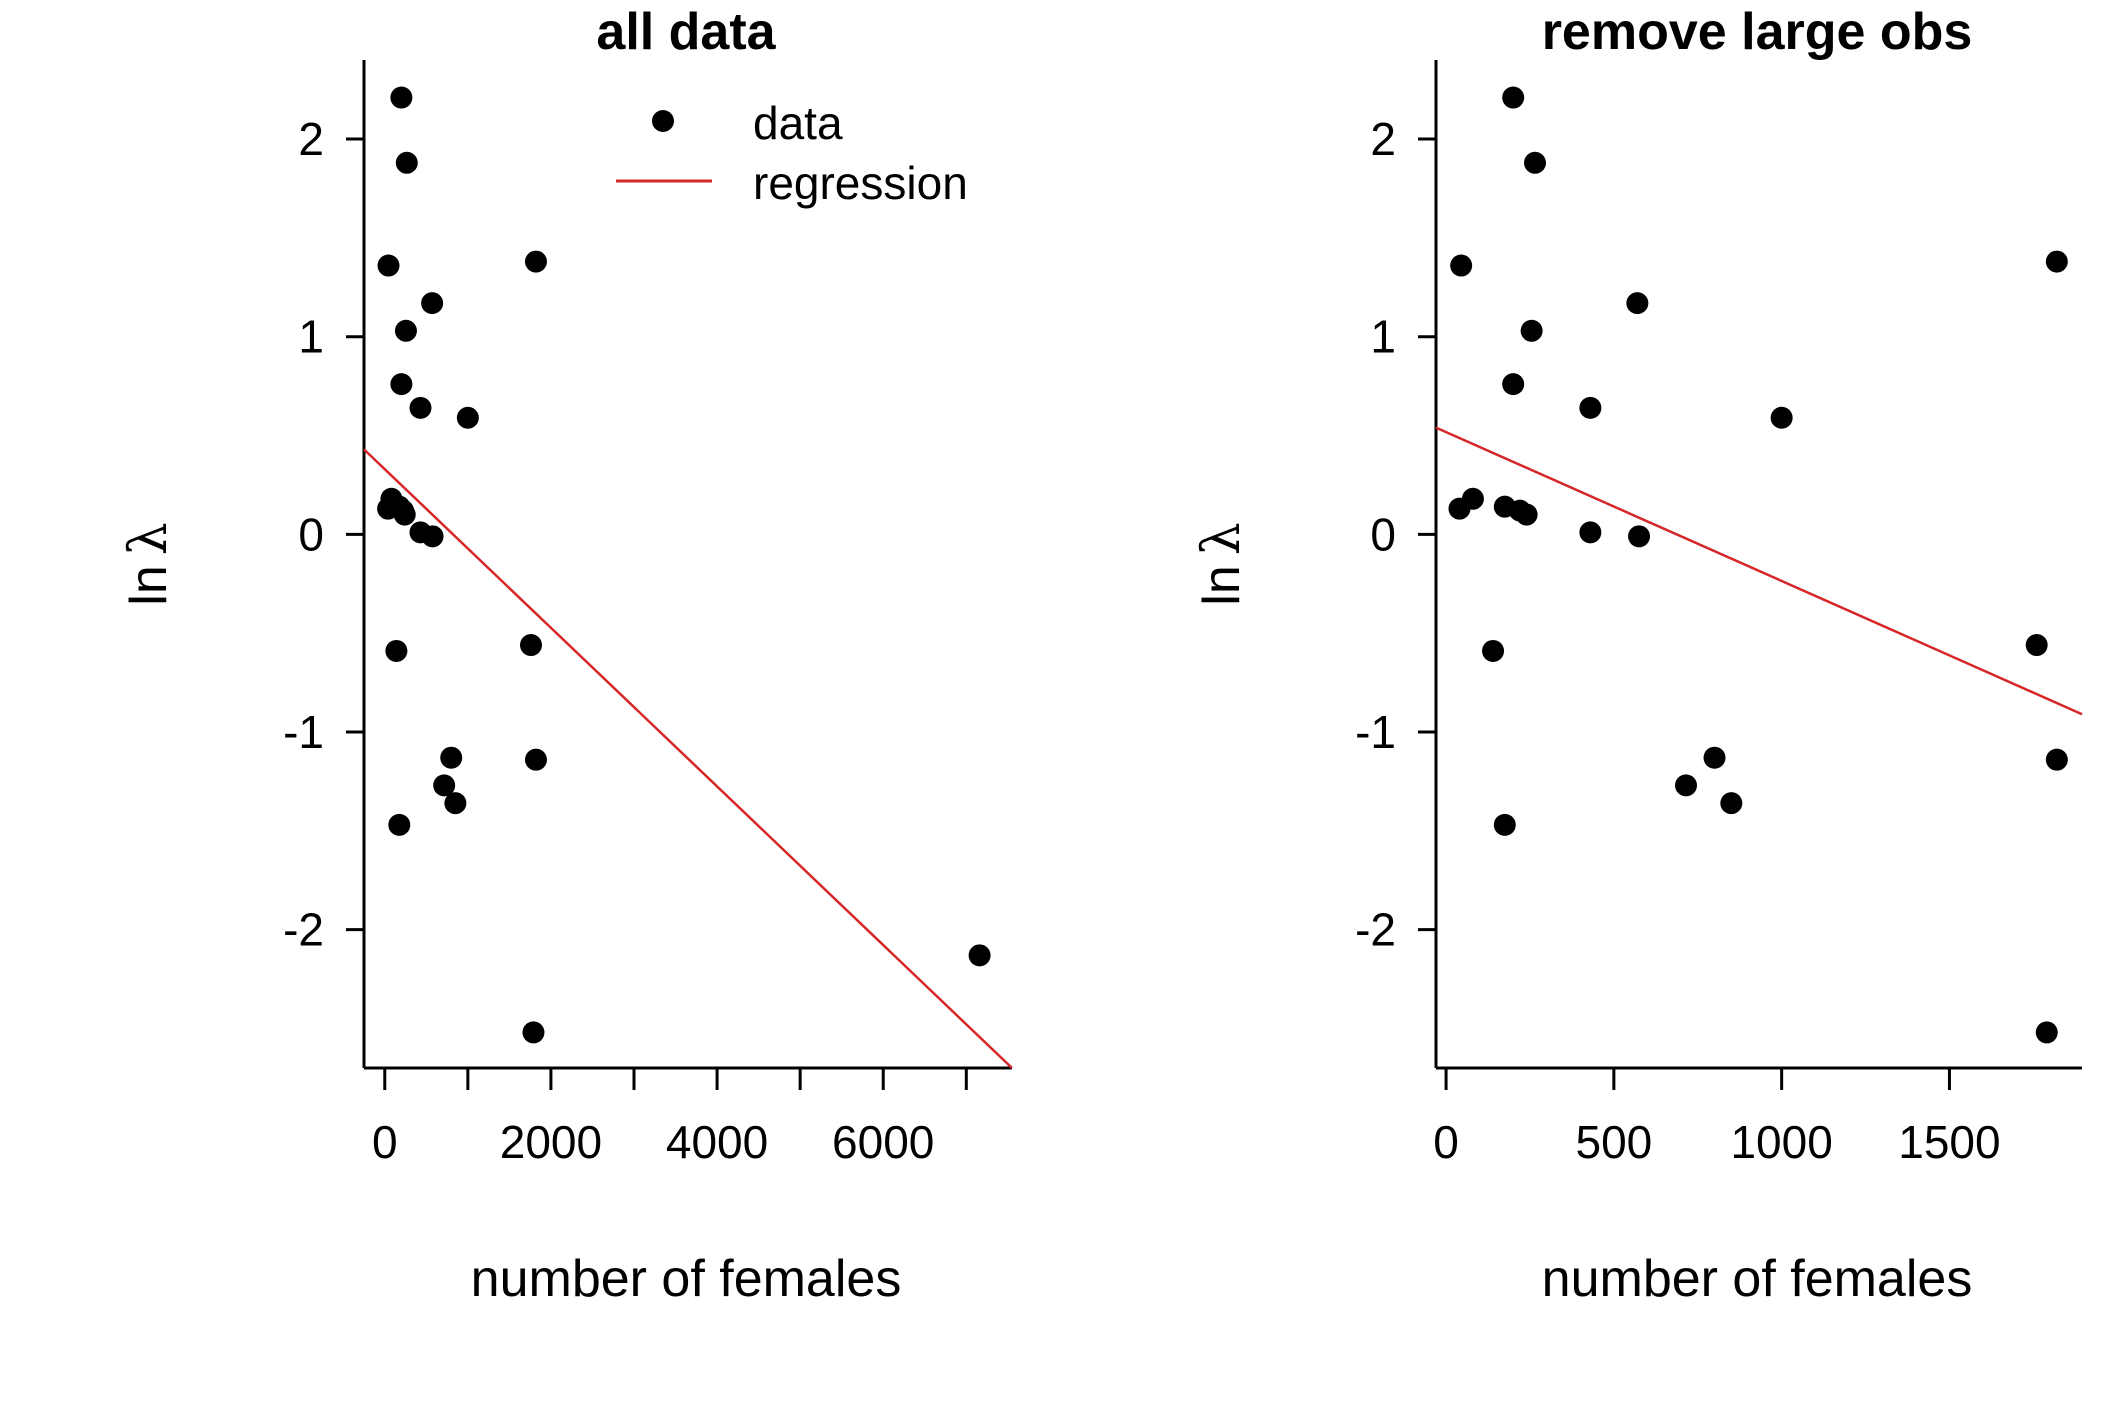 This screenshot has width=2125, height=1417. Describe the element at coordinates (798, 123) in the screenshot. I see `legend-label-data: data` at that location.